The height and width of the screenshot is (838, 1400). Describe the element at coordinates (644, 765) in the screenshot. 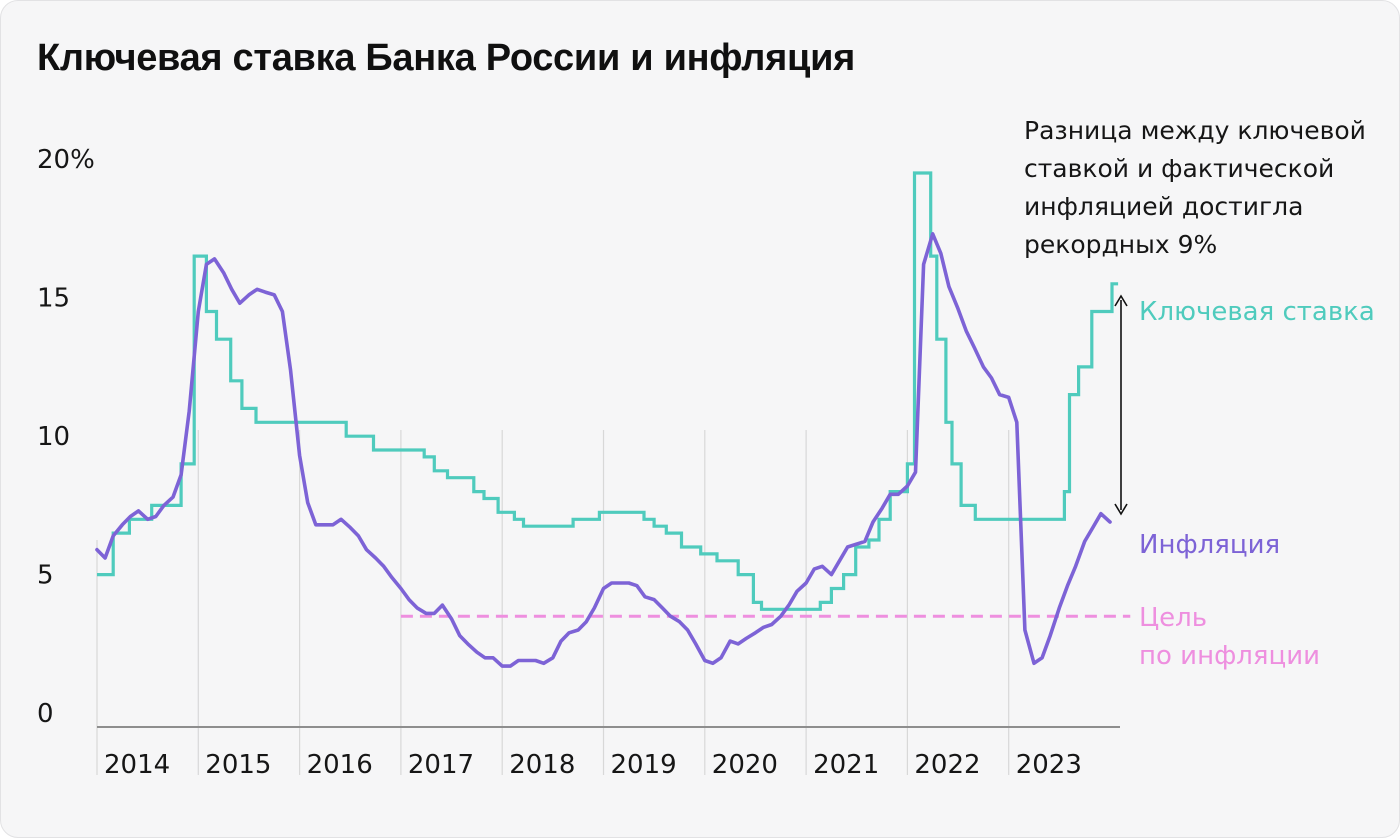

I see `x-tick-label: 2019` at that location.